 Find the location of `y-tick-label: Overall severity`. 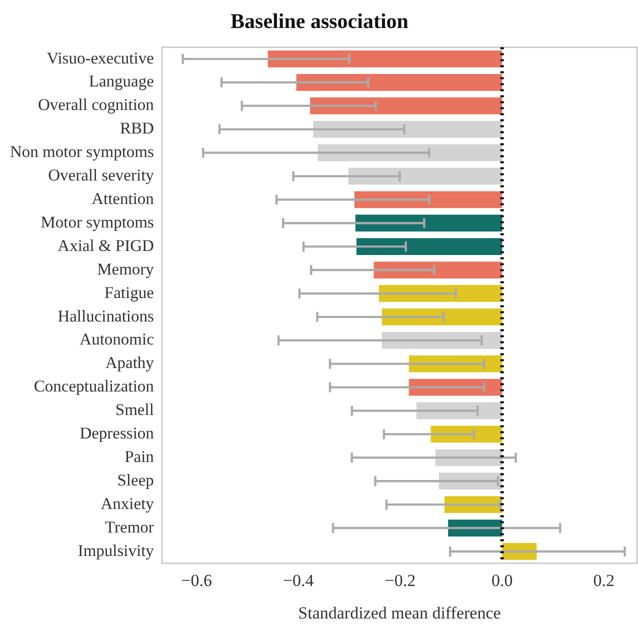

y-tick-label: Overall severity is located at coordinates (101, 175).